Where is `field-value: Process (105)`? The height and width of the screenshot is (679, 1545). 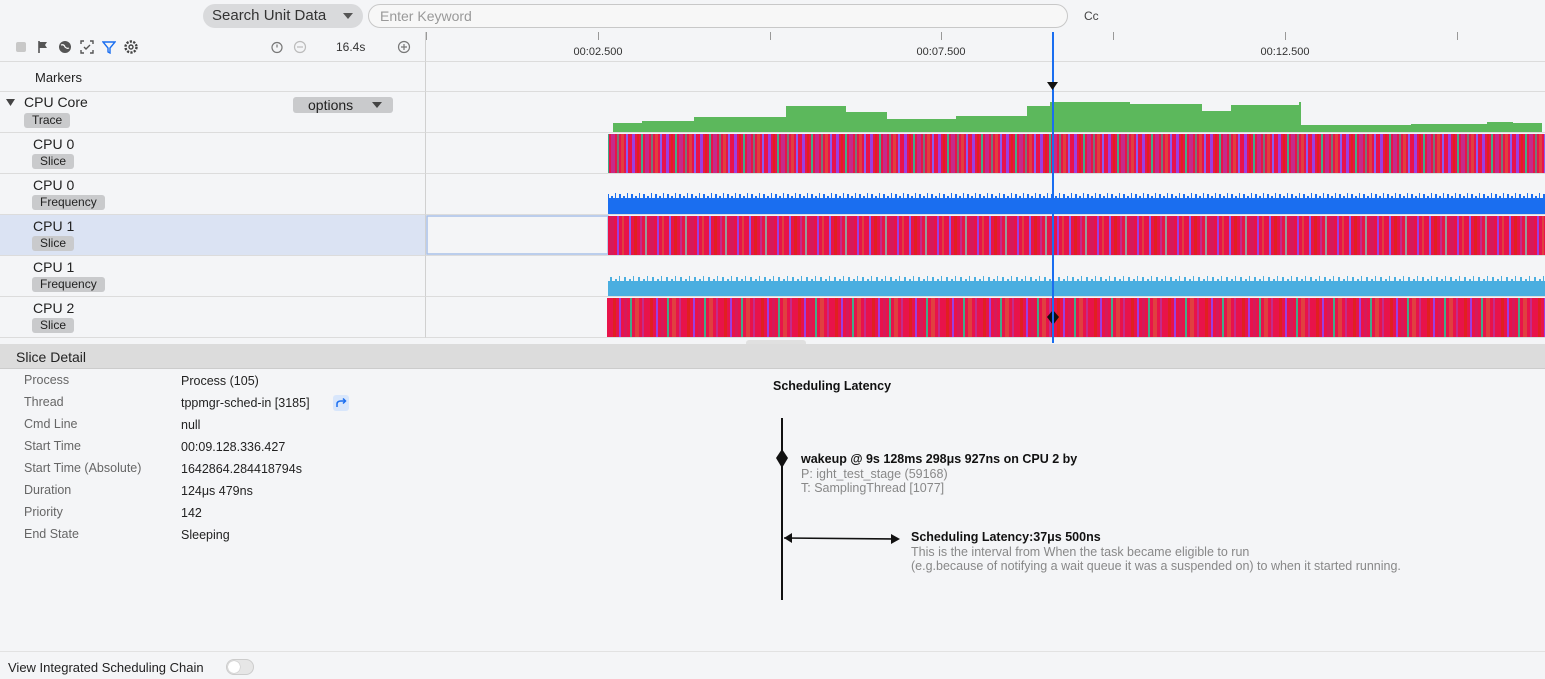
field-value: Process (105) is located at coordinates (220, 381).